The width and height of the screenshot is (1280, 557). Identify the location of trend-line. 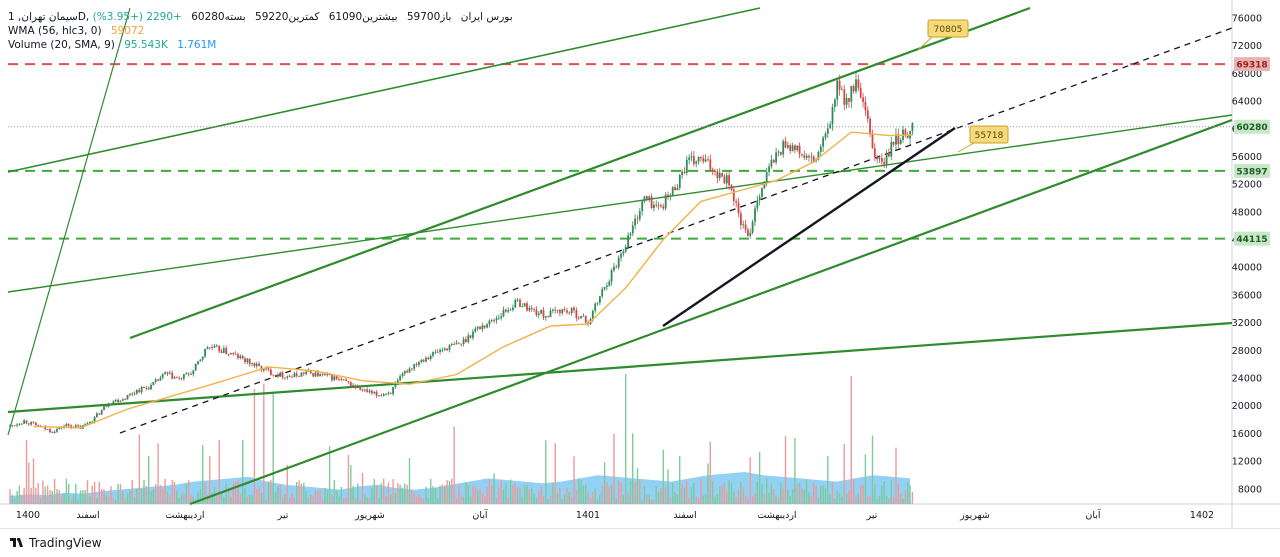
(69, 221).